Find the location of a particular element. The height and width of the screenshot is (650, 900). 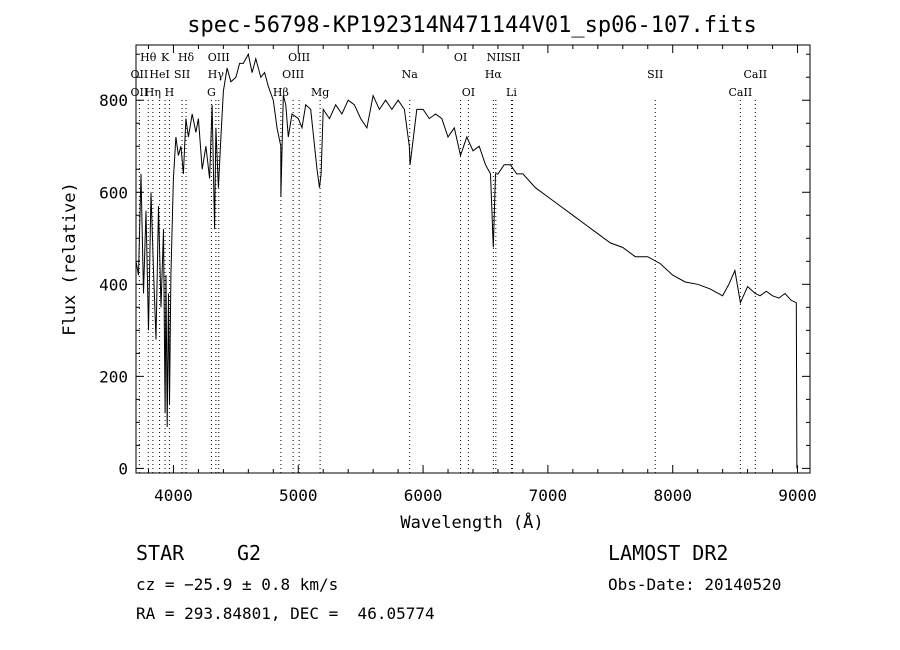

y-tick-label: 0 is located at coordinates (123, 468).